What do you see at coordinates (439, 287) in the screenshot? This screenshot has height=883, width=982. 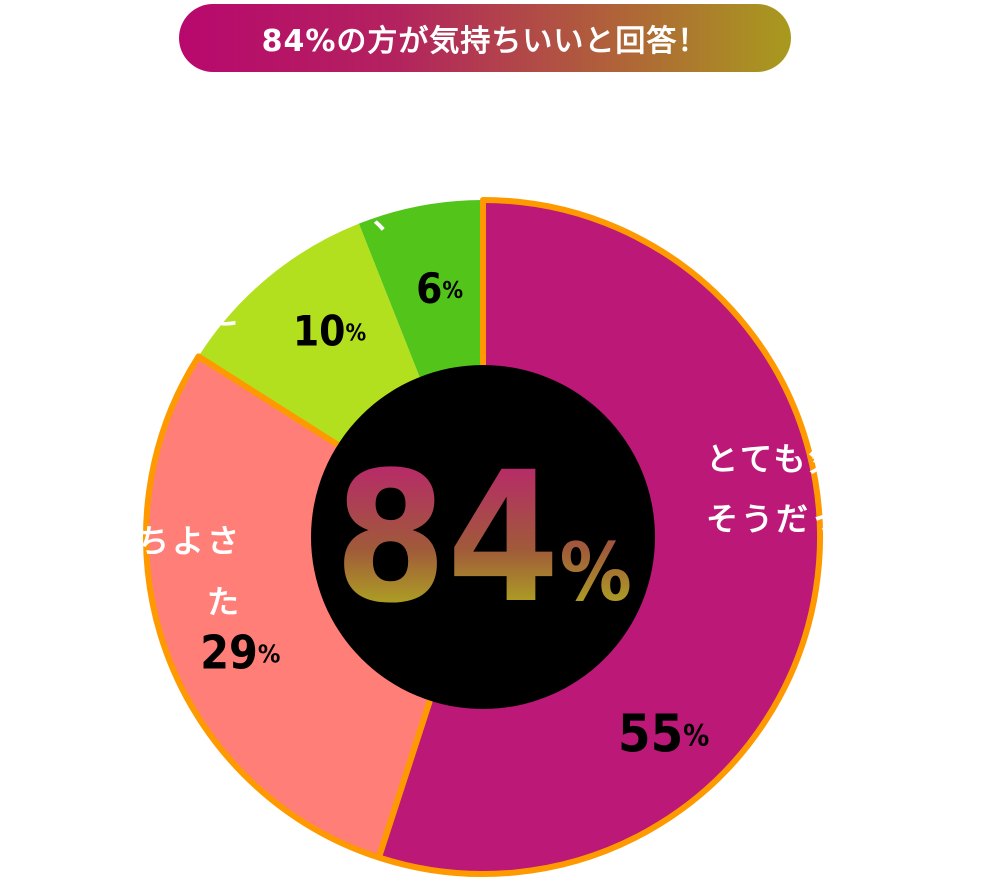 I see `slice-4-value-label: 6%` at bounding box center [439, 287].